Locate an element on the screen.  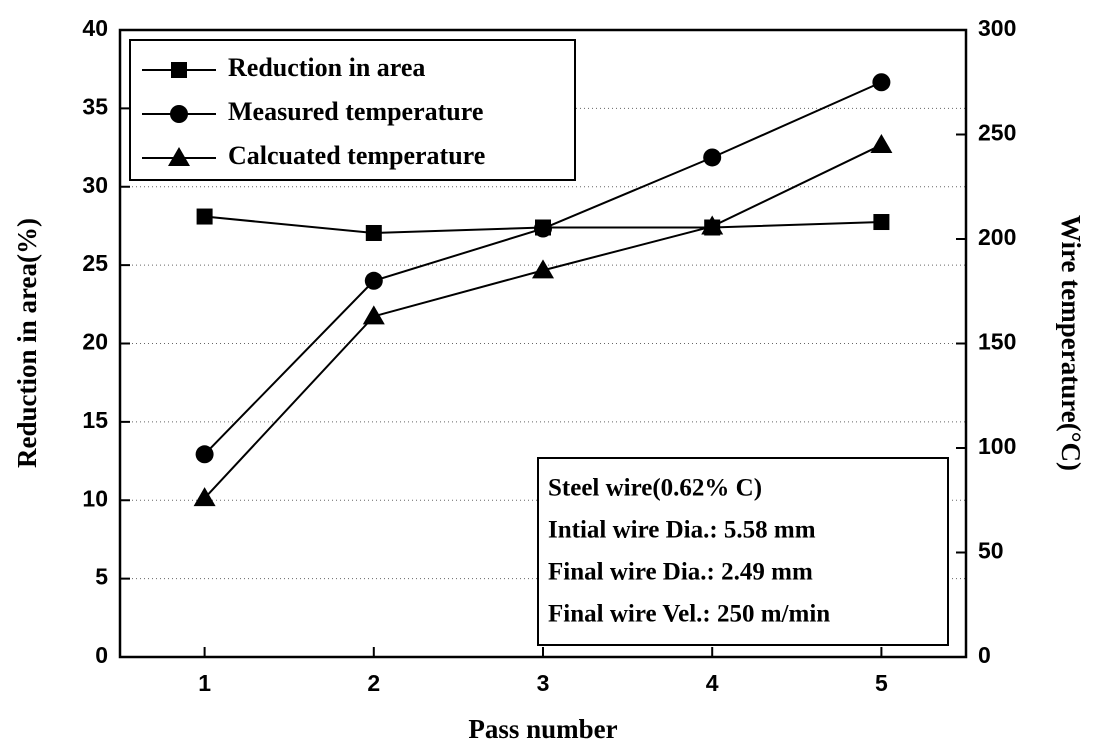
y-tick-label: 15 is located at coordinates (95, 420).